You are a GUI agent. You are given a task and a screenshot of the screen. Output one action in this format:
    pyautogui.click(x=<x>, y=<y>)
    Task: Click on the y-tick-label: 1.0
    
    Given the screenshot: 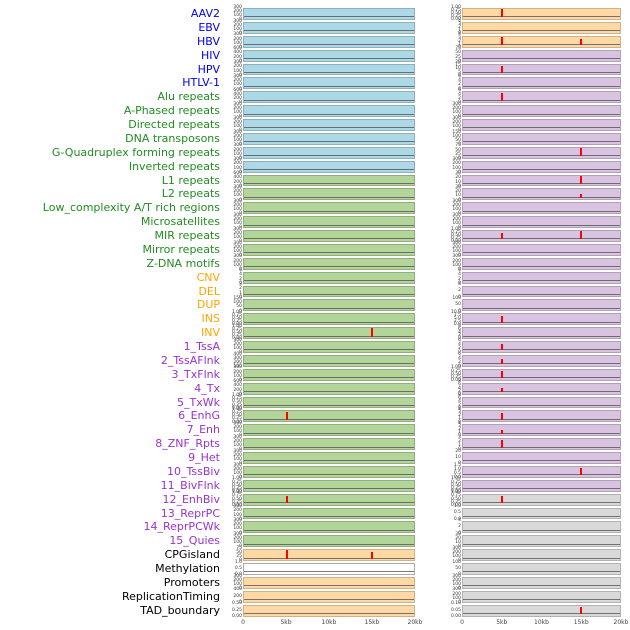 What is the action you would take?
    pyautogui.click(x=238, y=562)
    